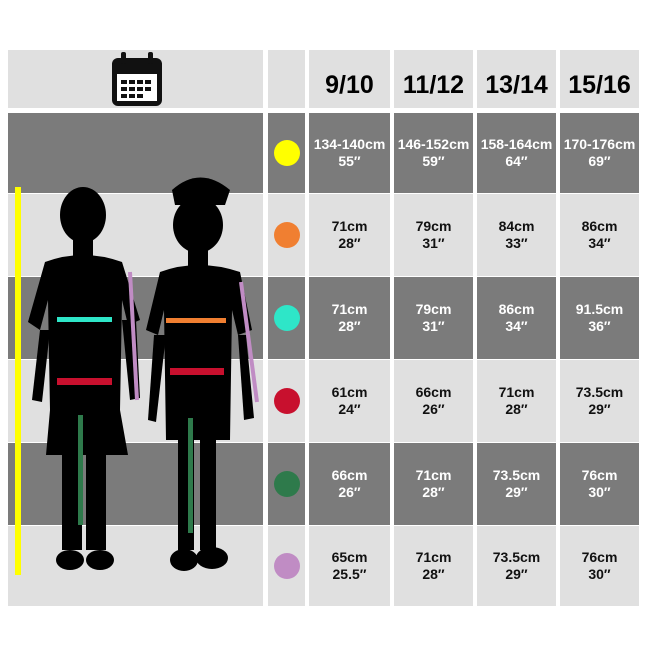 The image size is (650, 650). I want to click on size-value-cell: 134-140cm 55″, so click(349, 153).